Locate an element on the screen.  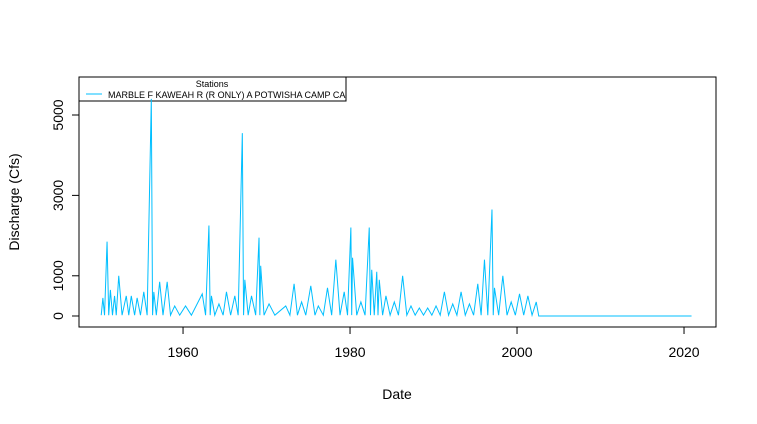
y-tick-label: 3000 is located at coordinates (58, 195).